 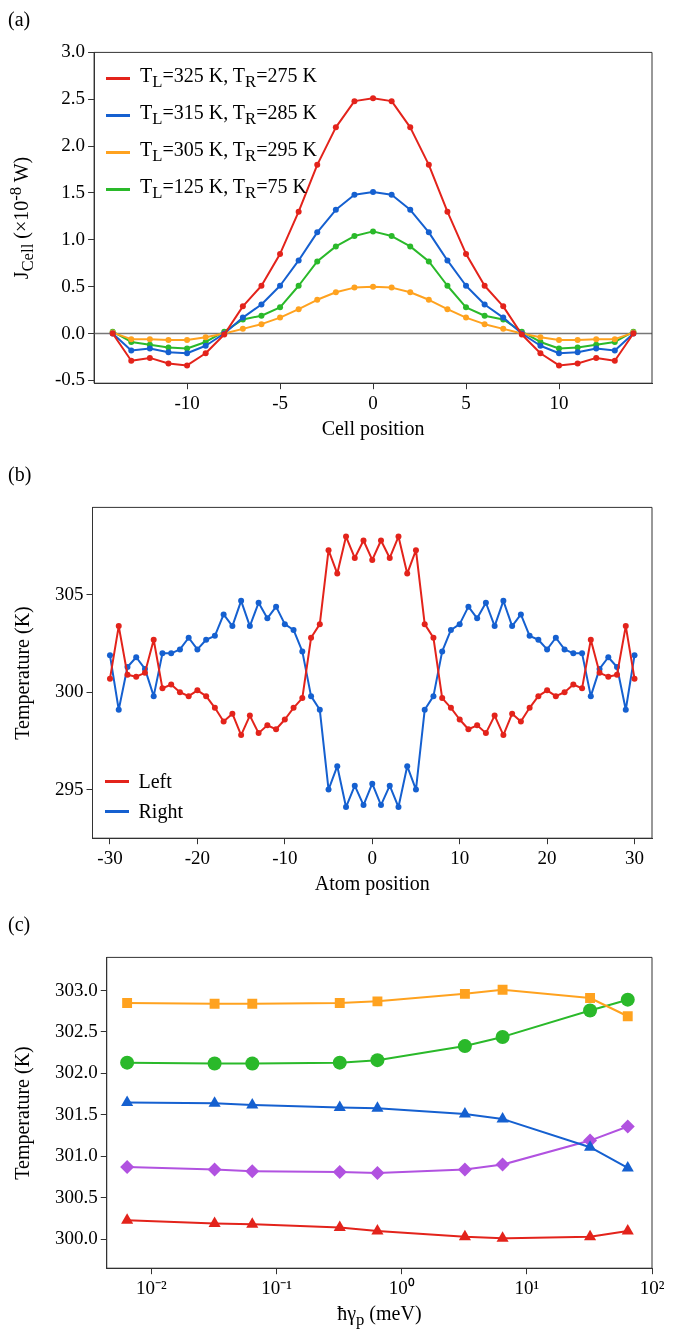 What do you see at coordinates (228, 78) in the screenshot?
I see `legend-label: T$_{L}$=325 K, T$_{R}$=275 K` at bounding box center [228, 78].